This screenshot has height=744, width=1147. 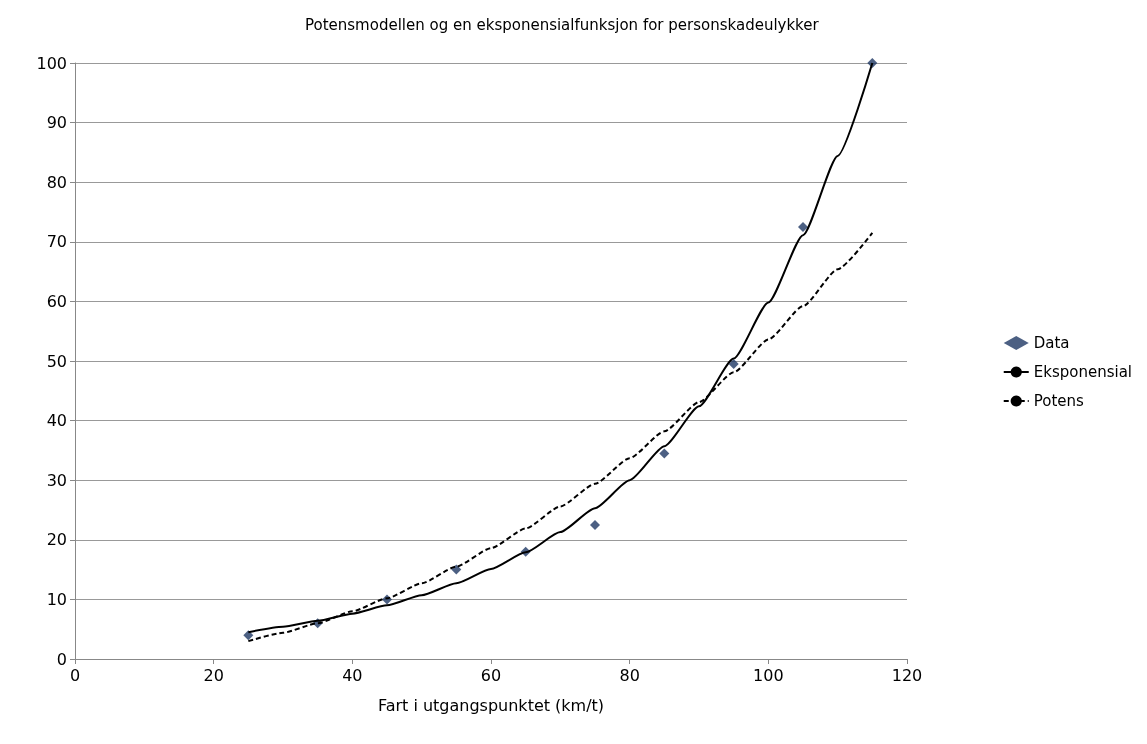 What do you see at coordinates (1059, 401) in the screenshot?
I see `legend-label: Potens` at bounding box center [1059, 401].